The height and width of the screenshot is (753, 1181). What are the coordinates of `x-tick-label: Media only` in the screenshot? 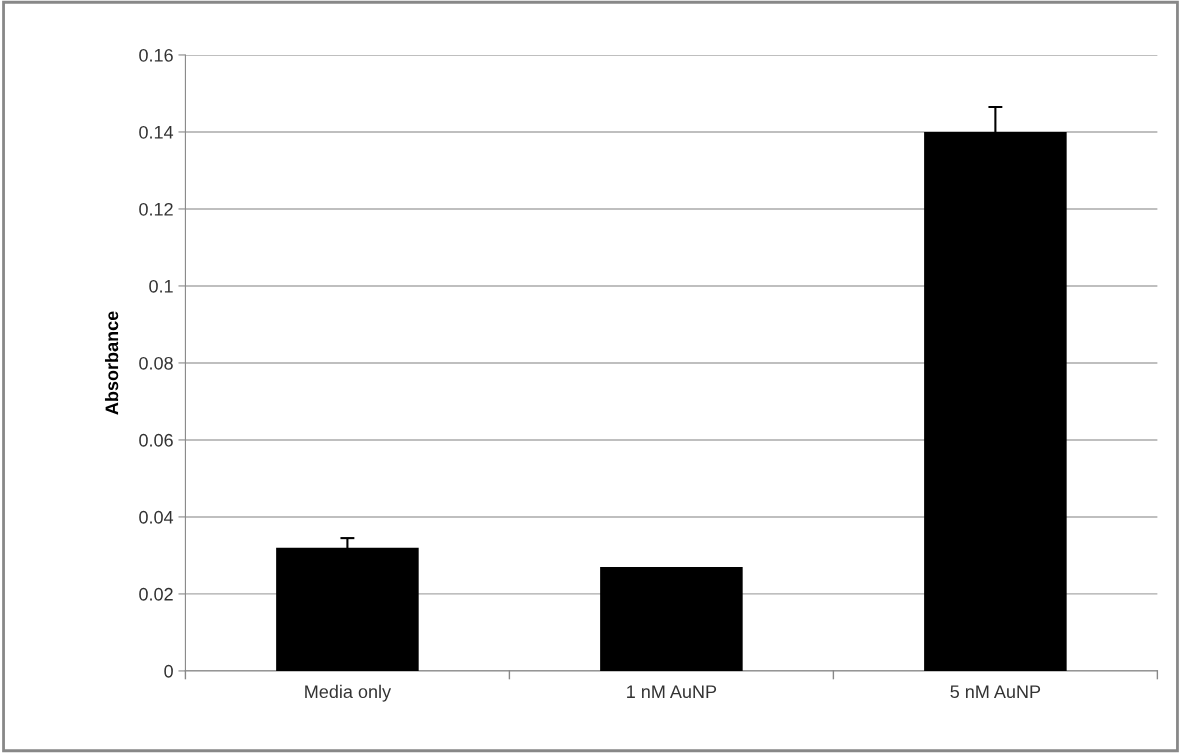 It's located at (348, 693).